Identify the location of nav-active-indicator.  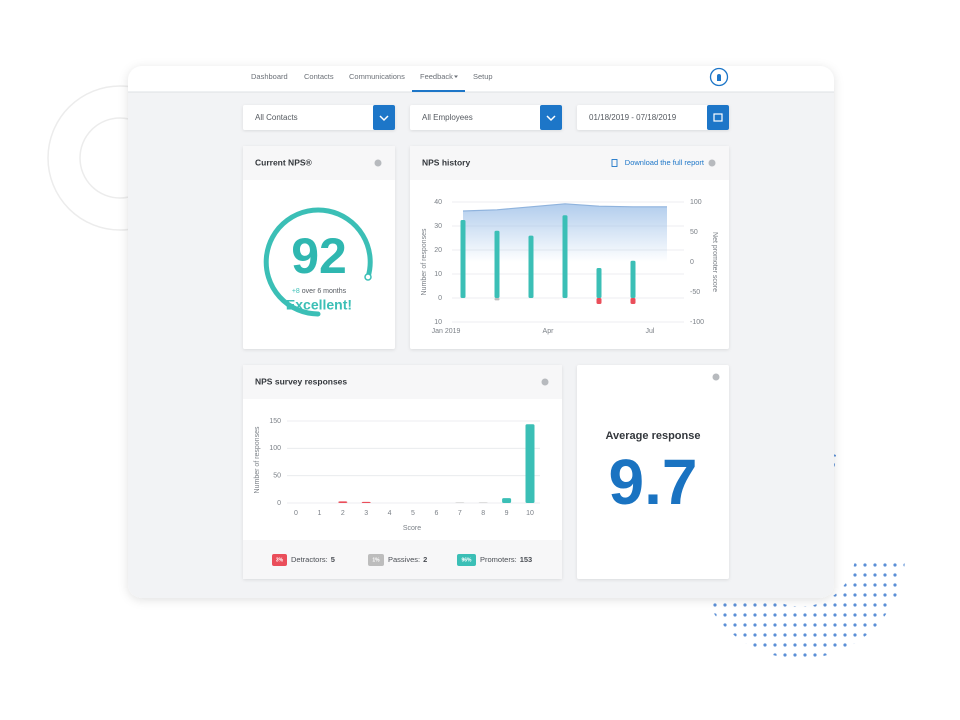
(438, 91).